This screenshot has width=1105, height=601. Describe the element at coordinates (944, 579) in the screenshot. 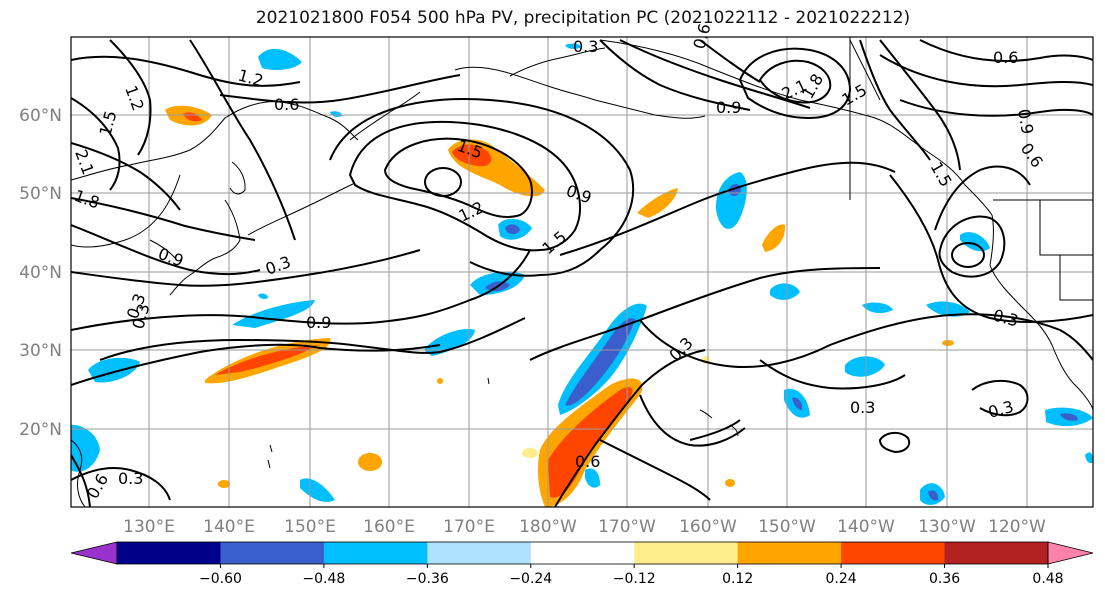

I see `colorbar-tick-label: 0.36` at that location.